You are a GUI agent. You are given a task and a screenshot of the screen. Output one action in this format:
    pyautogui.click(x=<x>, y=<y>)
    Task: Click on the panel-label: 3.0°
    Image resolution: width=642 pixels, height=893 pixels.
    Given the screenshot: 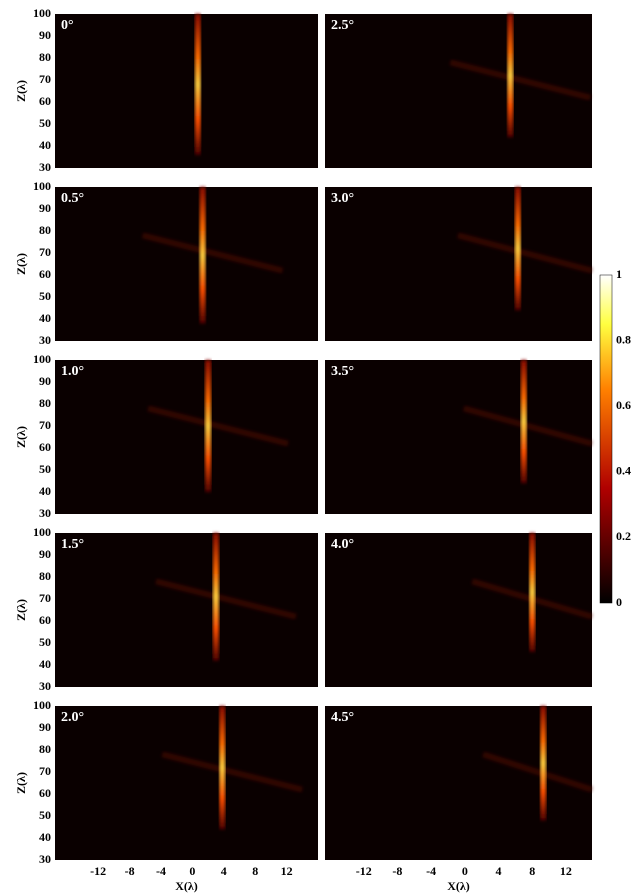 What is the action you would take?
    pyautogui.click(x=342, y=198)
    